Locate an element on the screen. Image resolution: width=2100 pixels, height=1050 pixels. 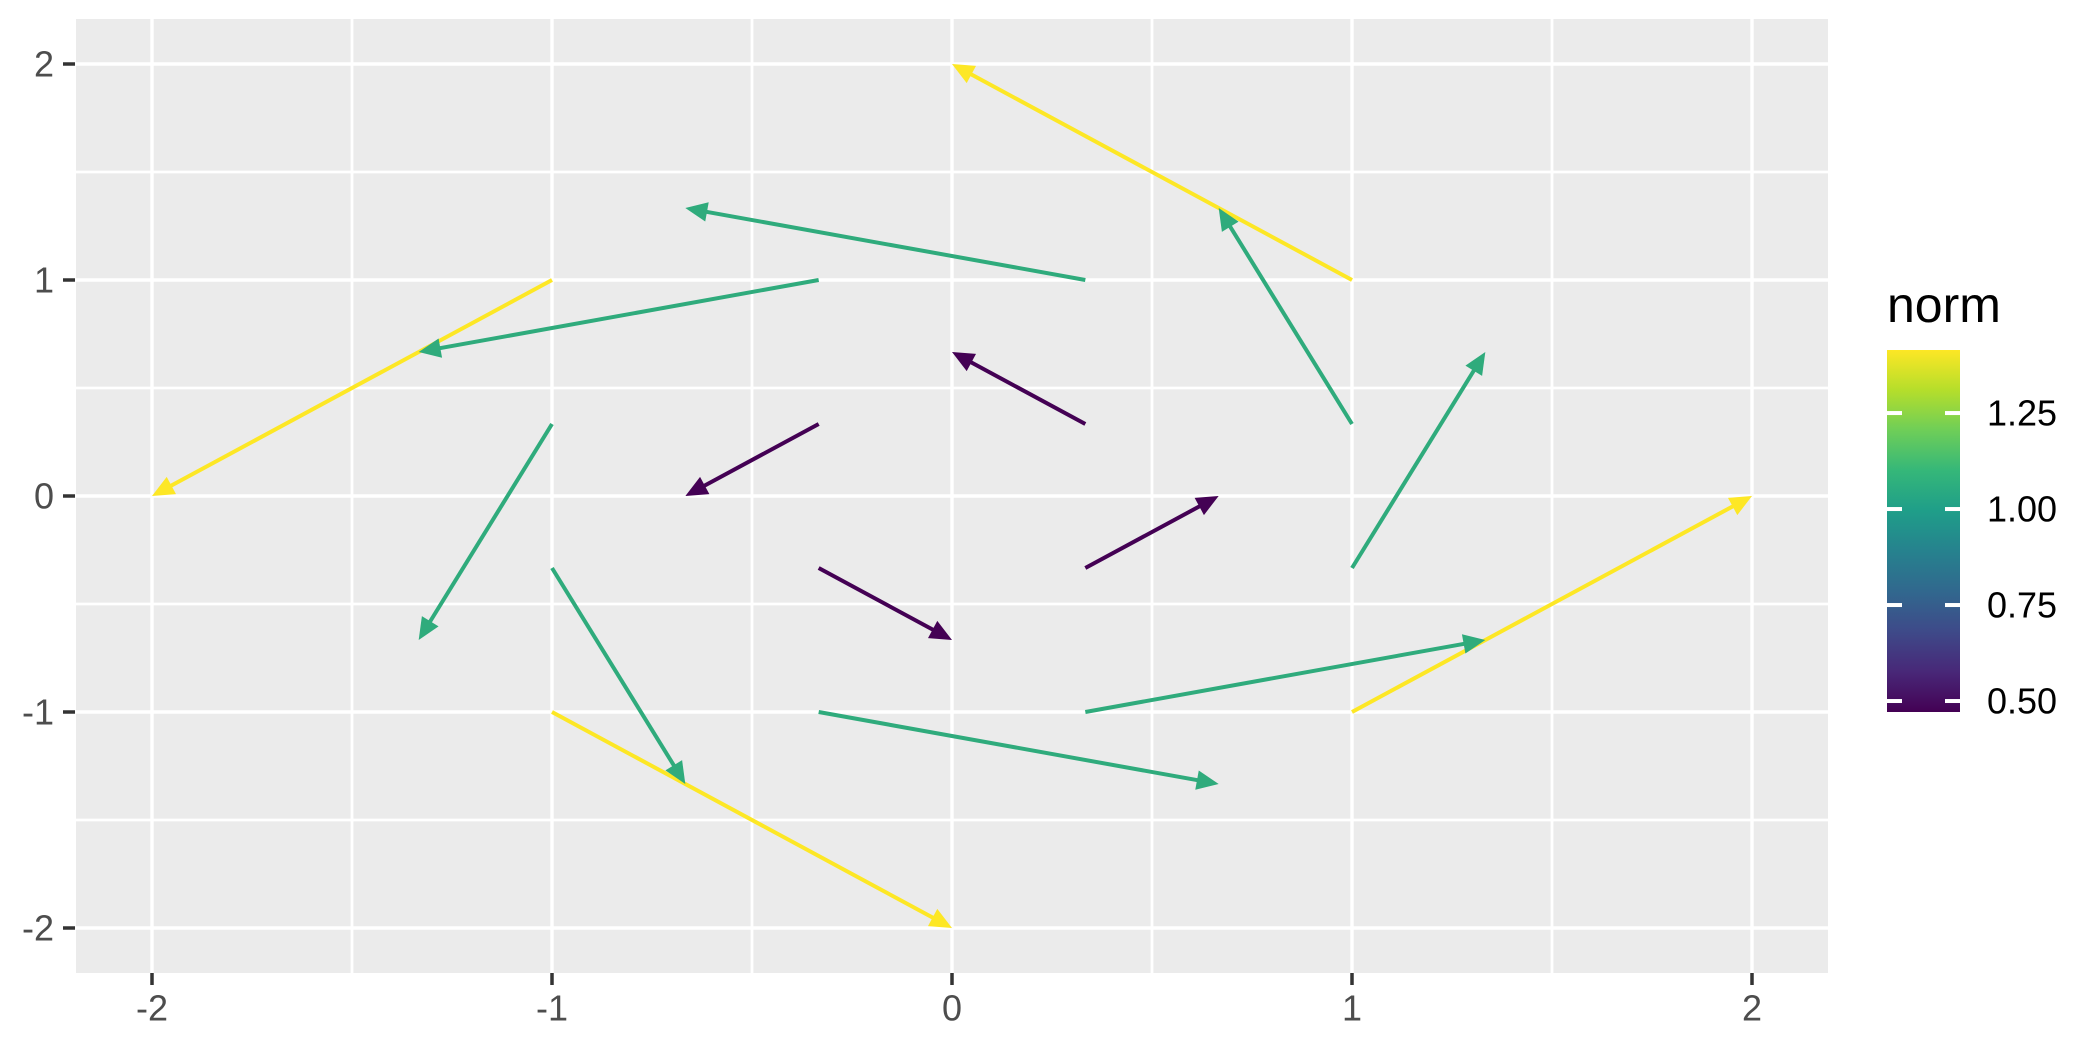
x-axis-tick-label: 0 is located at coordinates (952, 1008).